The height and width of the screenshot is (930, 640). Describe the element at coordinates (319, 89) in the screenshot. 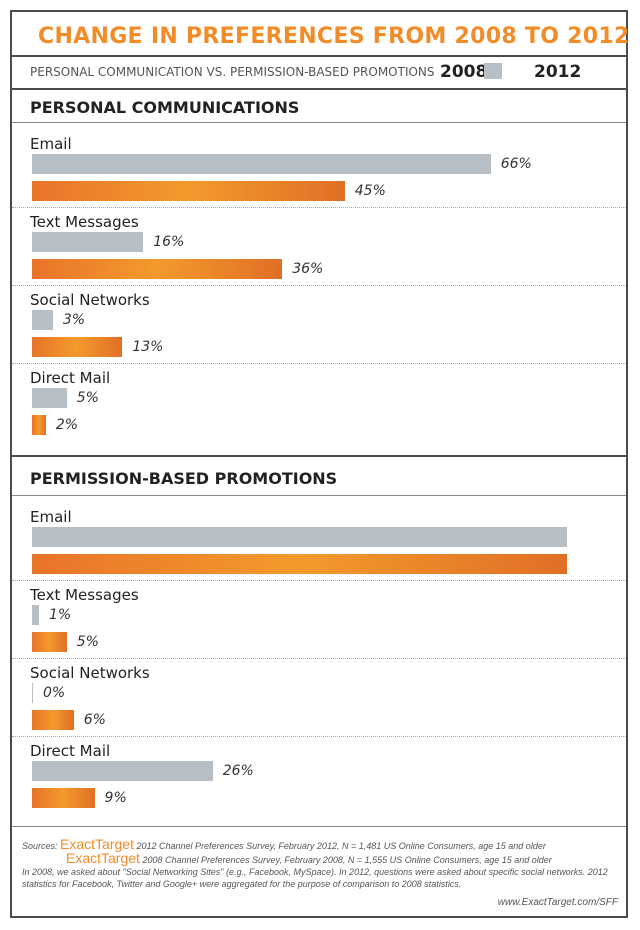

I see `divider-sub` at that location.